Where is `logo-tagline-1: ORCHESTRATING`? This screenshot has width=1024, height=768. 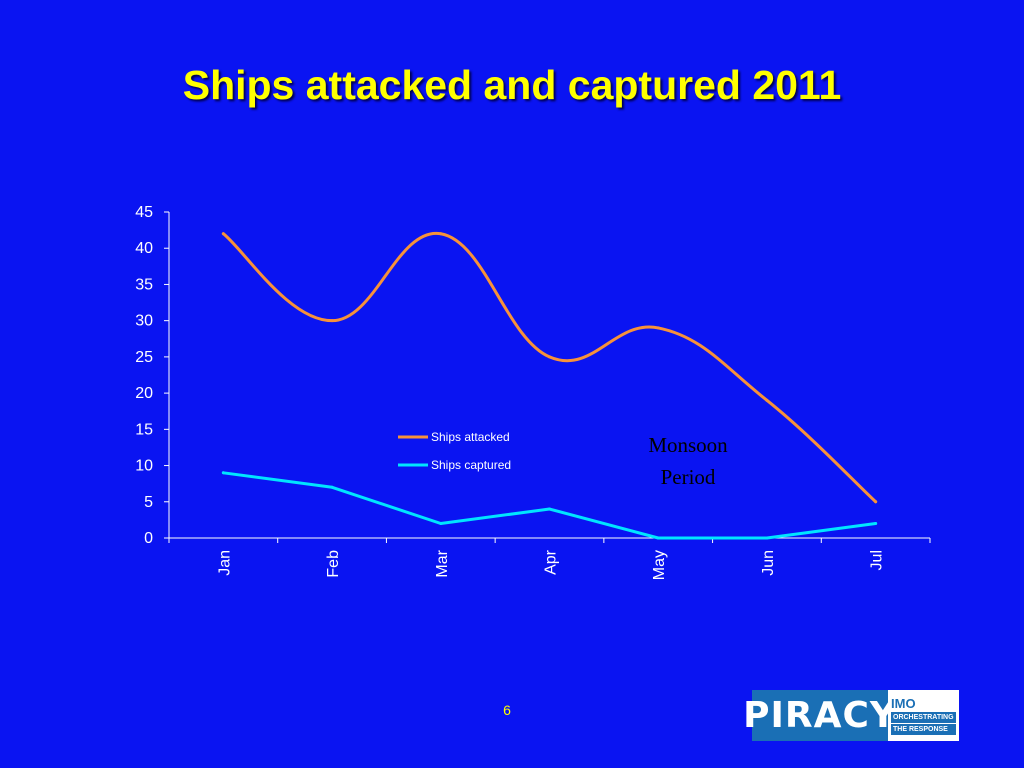
logo-tagline-1: ORCHESTRATING is located at coordinates (923, 717).